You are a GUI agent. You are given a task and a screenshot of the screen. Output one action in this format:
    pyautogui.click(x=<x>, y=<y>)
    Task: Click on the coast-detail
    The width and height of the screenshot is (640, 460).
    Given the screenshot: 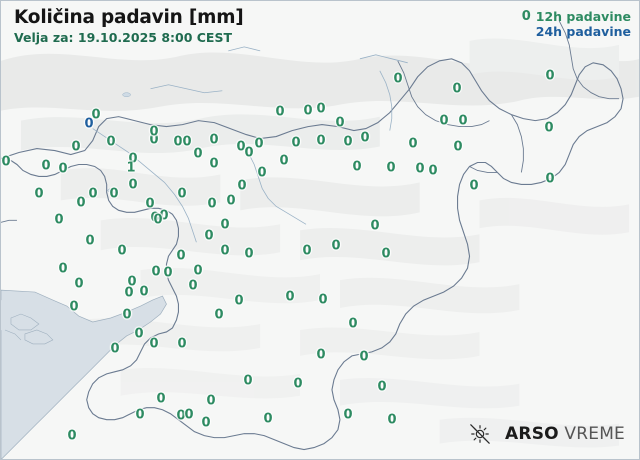 What is the action you would take?
    pyautogui.click(x=29, y=329)
    